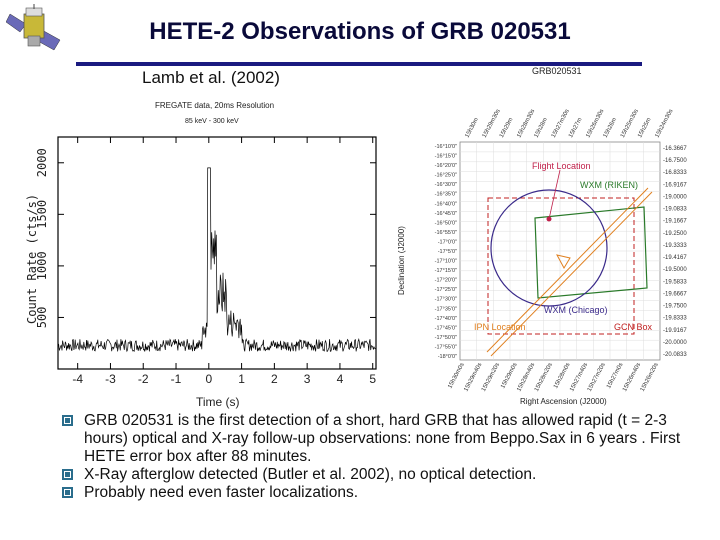 Image resolution: width=720 pixels, height=540 pixels. What do you see at coordinates (42, 162) in the screenshot?
I see `y-tick-label: 2000` at bounding box center [42, 162].